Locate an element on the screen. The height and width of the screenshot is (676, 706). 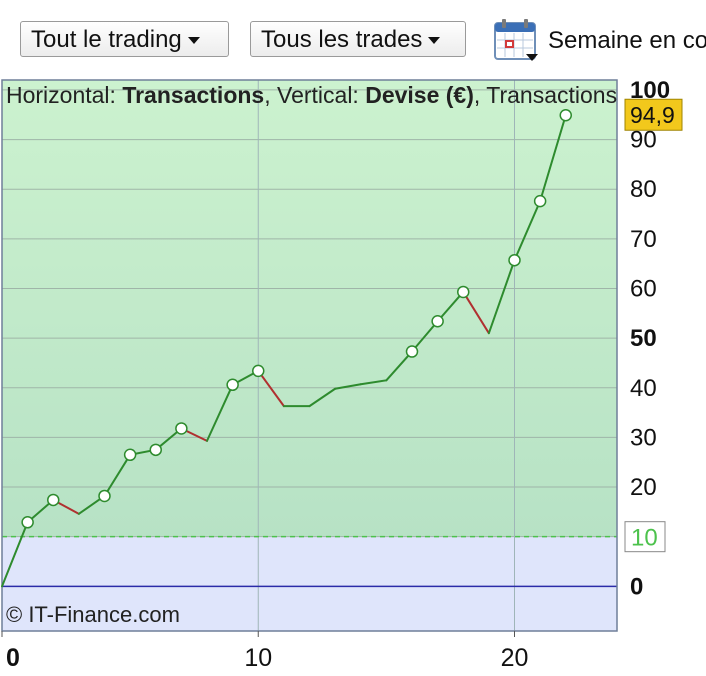
vertical-label: Vertical: is located at coordinates (321, 95).